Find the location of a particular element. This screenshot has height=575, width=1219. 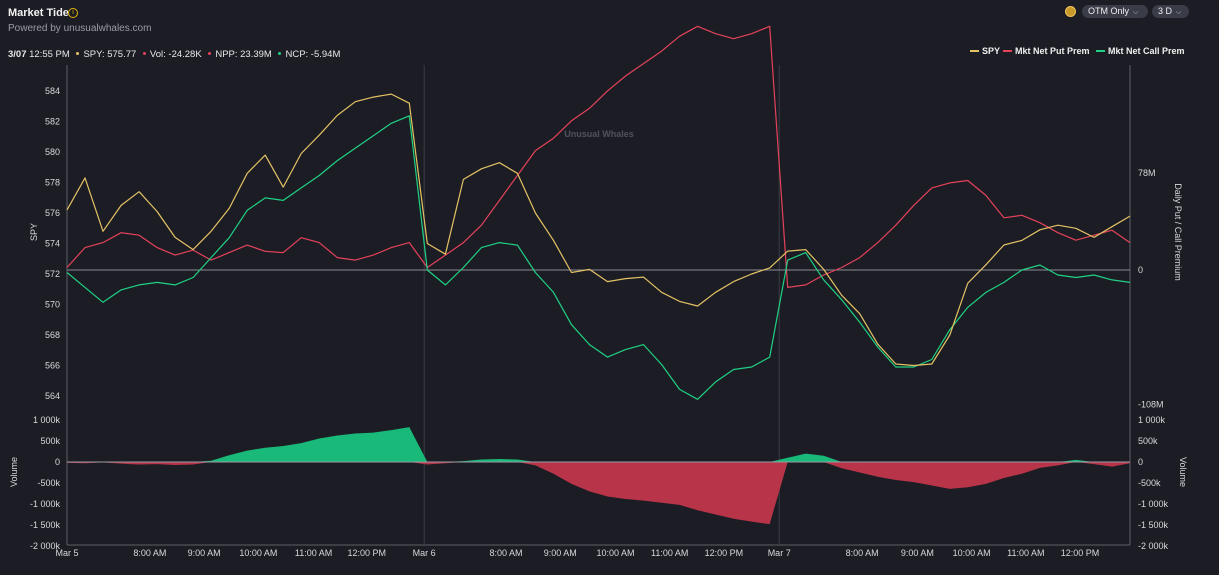

spy-tick-label: 564 is located at coordinates (52, 396).